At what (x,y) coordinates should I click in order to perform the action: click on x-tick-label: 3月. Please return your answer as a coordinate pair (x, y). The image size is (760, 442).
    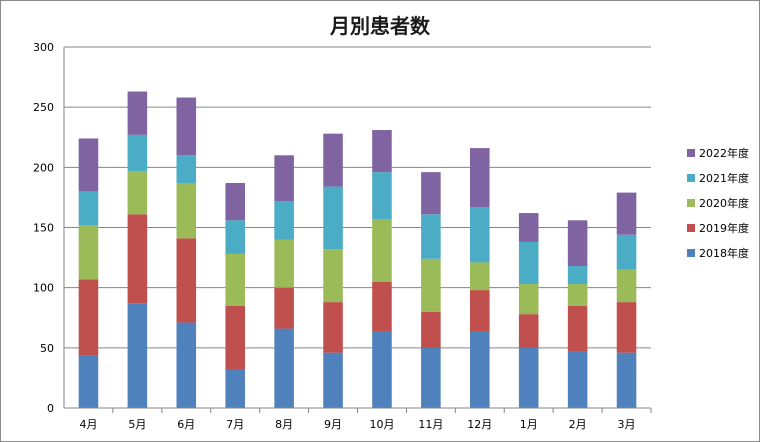
    Looking at the image, I should click on (627, 424).